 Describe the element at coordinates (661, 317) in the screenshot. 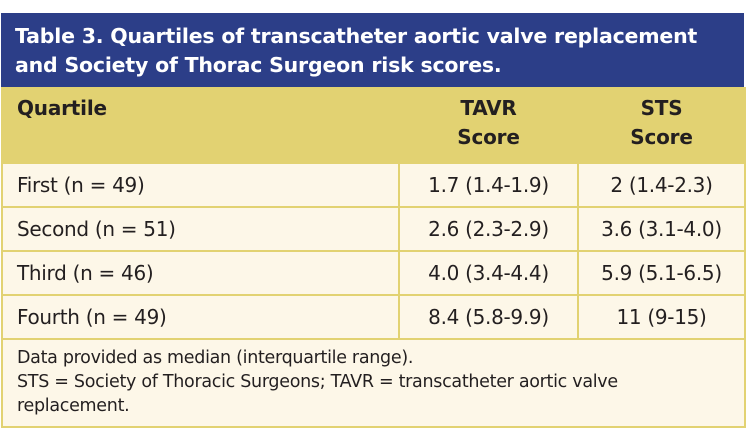

I see `cell-sts-score: 11 (9-15)` at that location.